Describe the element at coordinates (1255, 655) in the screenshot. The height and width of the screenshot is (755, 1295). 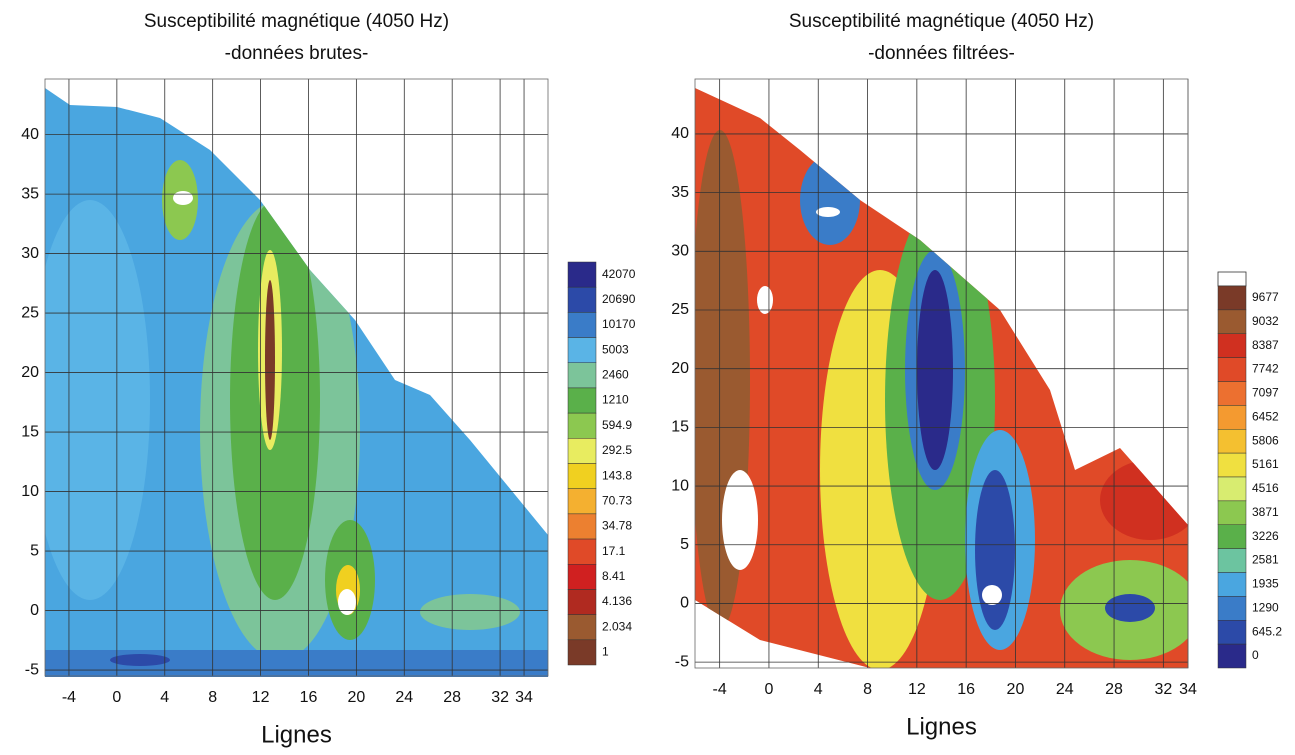
I see `colorbar-label: 0` at that location.